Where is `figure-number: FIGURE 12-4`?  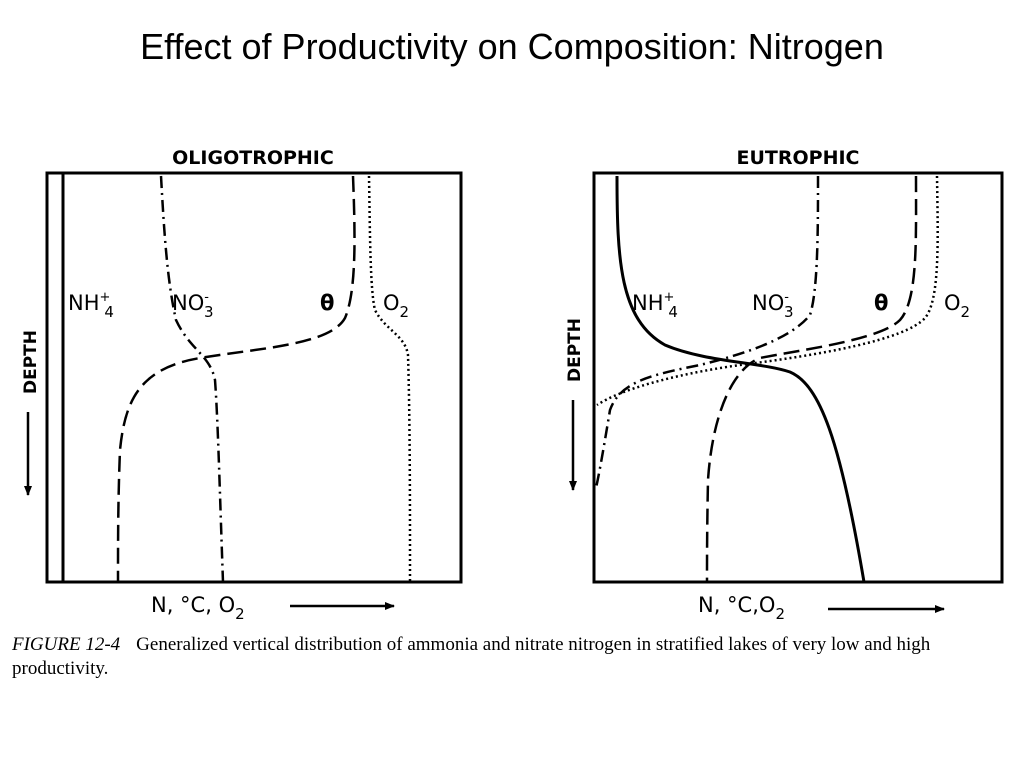 figure-number: FIGURE 12-4 is located at coordinates (66, 644).